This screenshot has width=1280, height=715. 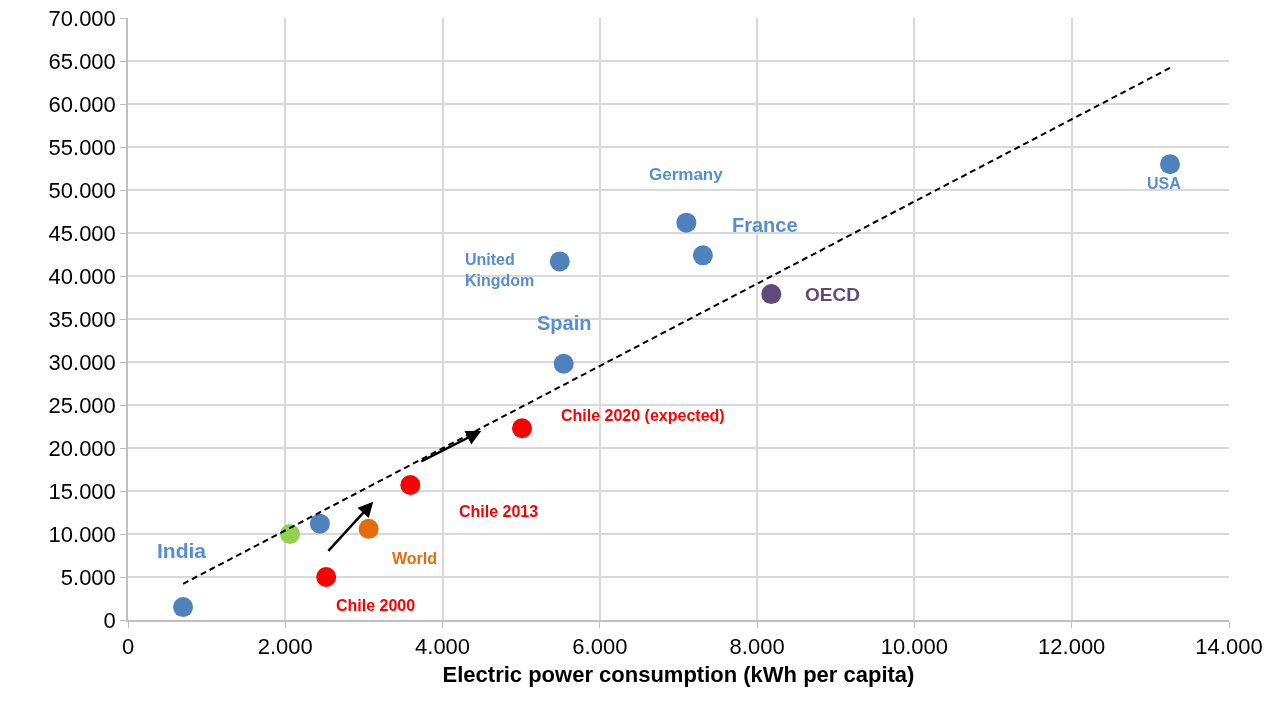 What do you see at coordinates (82, 534) in the screenshot?
I see `y-tick-label: 10.000` at bounding box center [82, 534].